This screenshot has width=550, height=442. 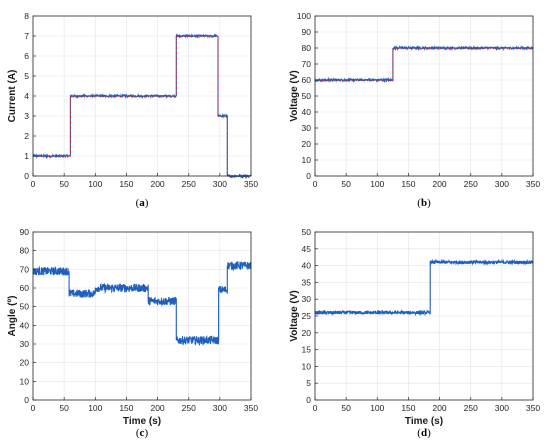 I want to click on y-axis-label: Current (A), so click(x=12, y=96).